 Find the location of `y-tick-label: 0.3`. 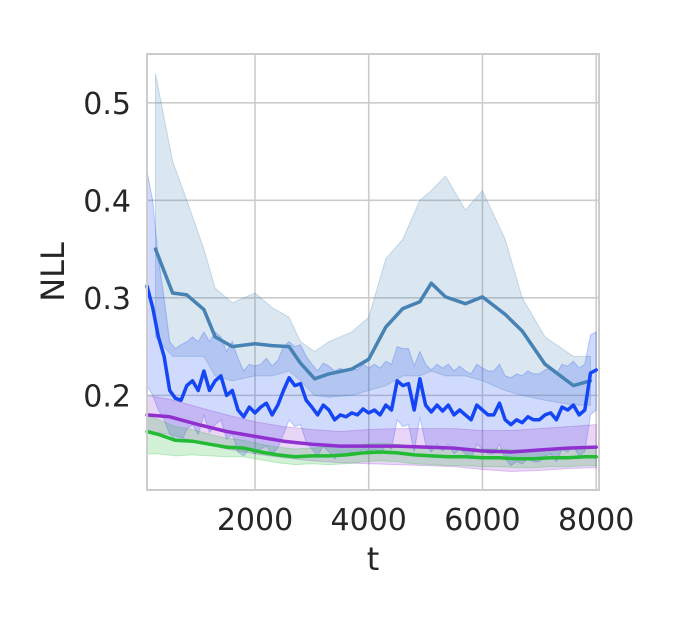

y-tick-label: 0.3 is located at coordinates (107, 299).